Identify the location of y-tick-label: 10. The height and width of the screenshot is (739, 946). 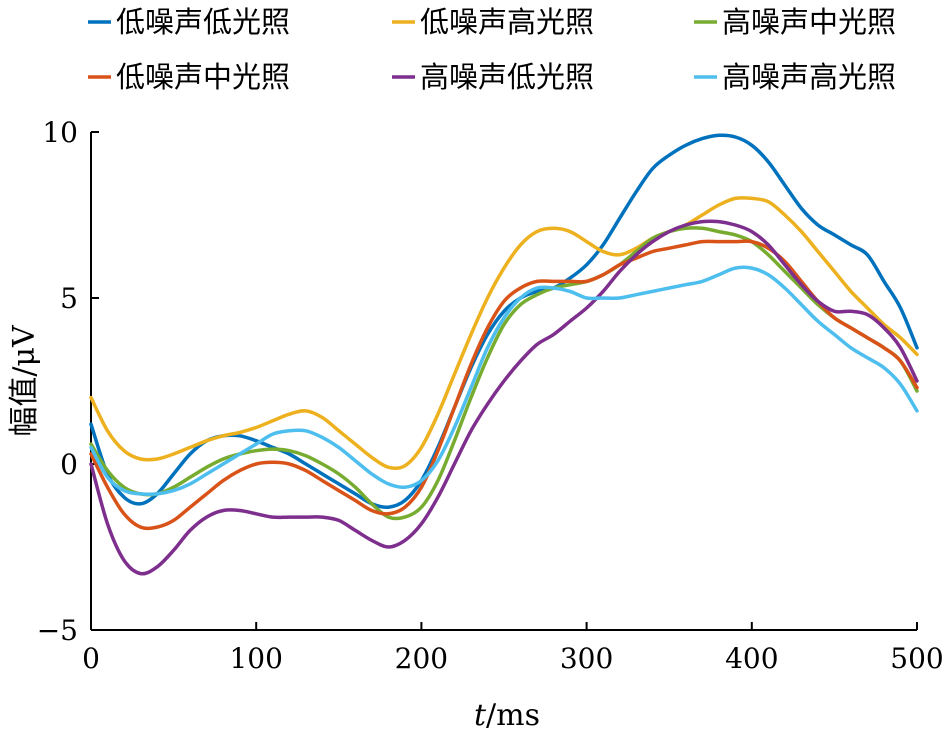
(60, 132).